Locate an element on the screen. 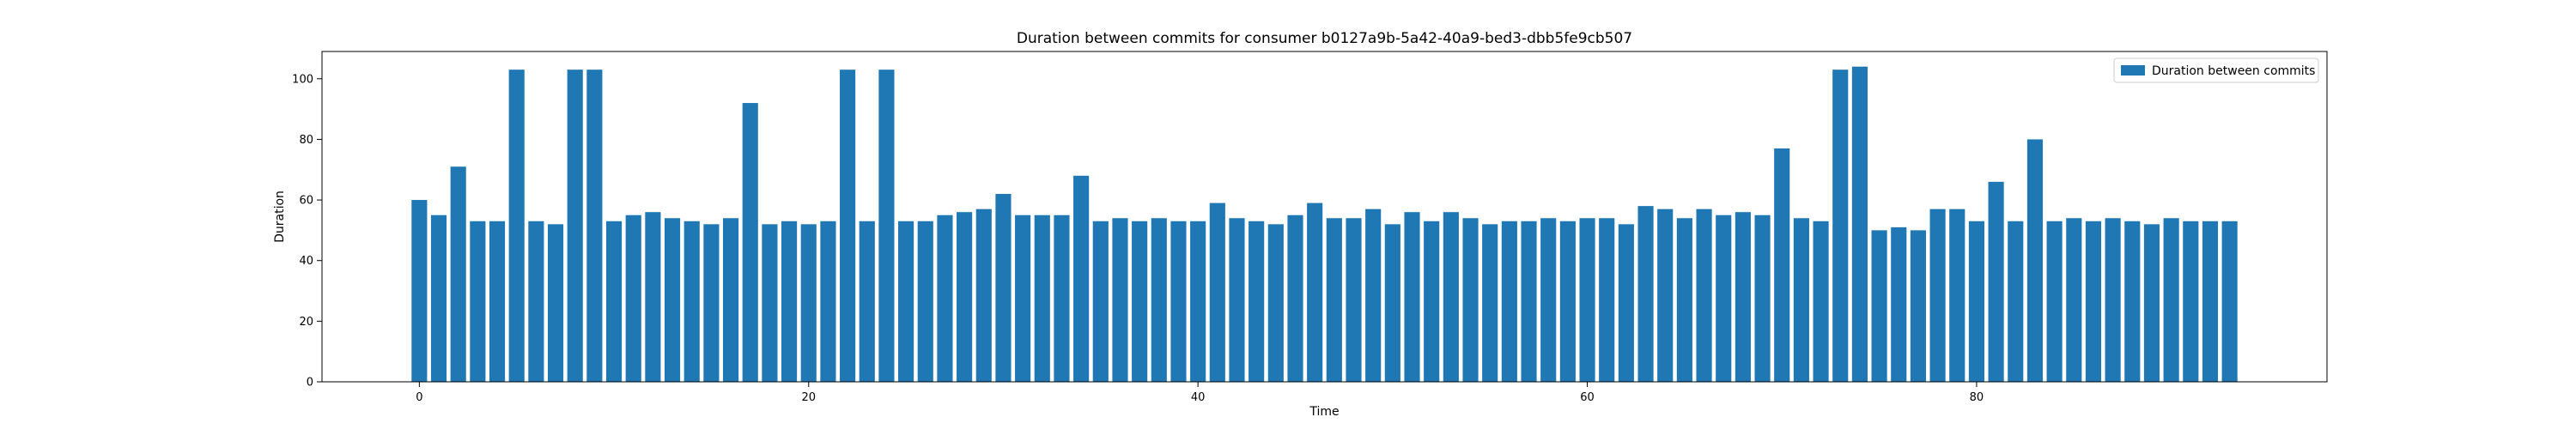 Image resolution: width=2576 pixels, height=429 pixels. x-axis-label: Time is located at coordinates (1324, 412).